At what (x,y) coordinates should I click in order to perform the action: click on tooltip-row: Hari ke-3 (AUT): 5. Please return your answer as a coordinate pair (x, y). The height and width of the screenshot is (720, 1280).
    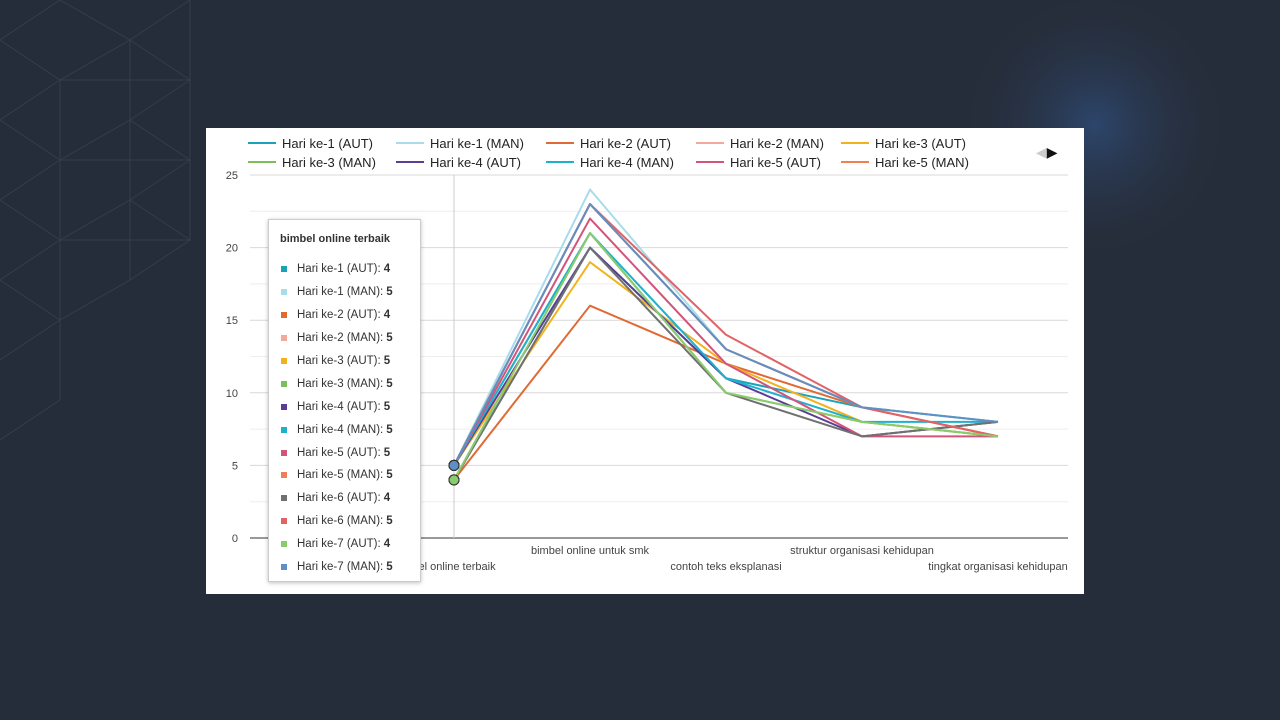
    Looking at the image, I should click on (344, 361).